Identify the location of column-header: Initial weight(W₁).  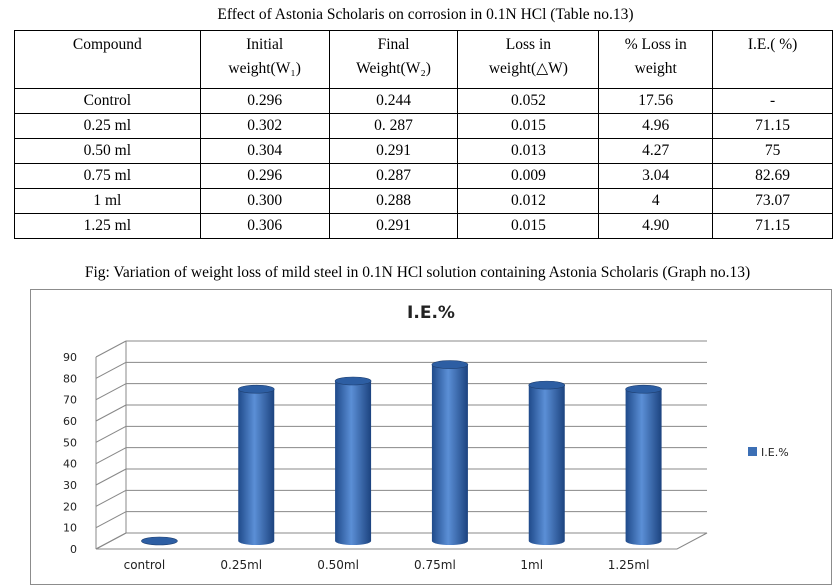
(264, 59).